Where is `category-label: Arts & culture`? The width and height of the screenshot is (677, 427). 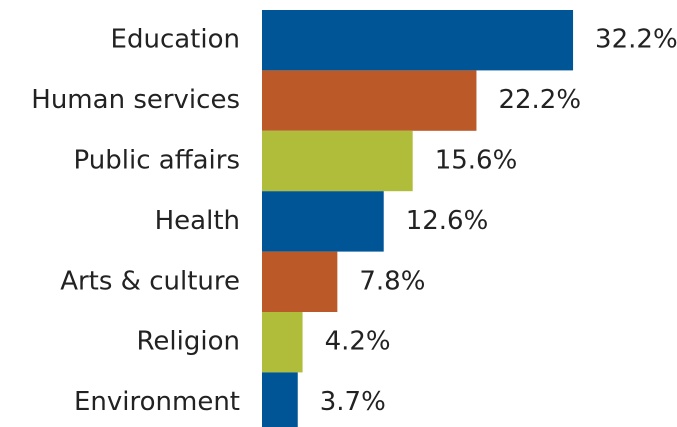 category-label: Arts & culture is located at coordinates (150, 281).